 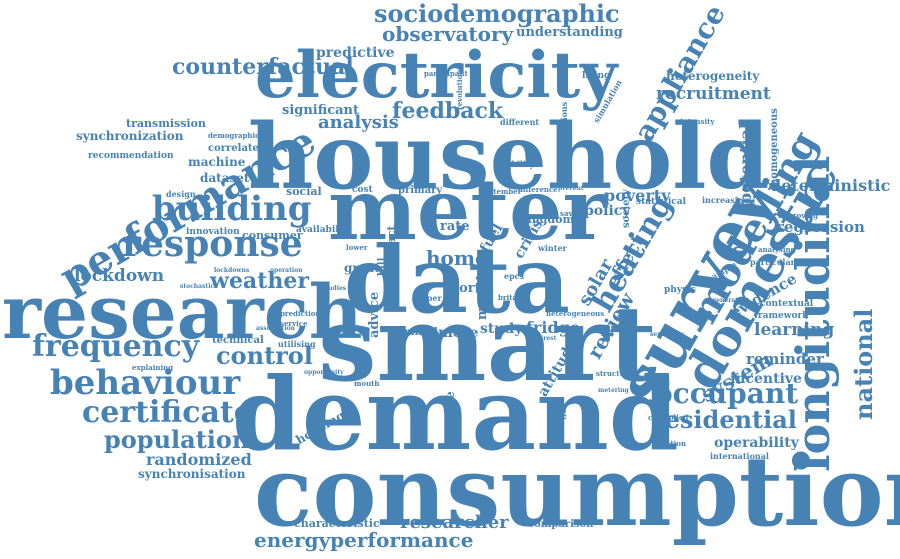 What do you see at coordinates (863, 364) in the screenshot?
I see `word-temperature: national` at bounding box center [863, 364].